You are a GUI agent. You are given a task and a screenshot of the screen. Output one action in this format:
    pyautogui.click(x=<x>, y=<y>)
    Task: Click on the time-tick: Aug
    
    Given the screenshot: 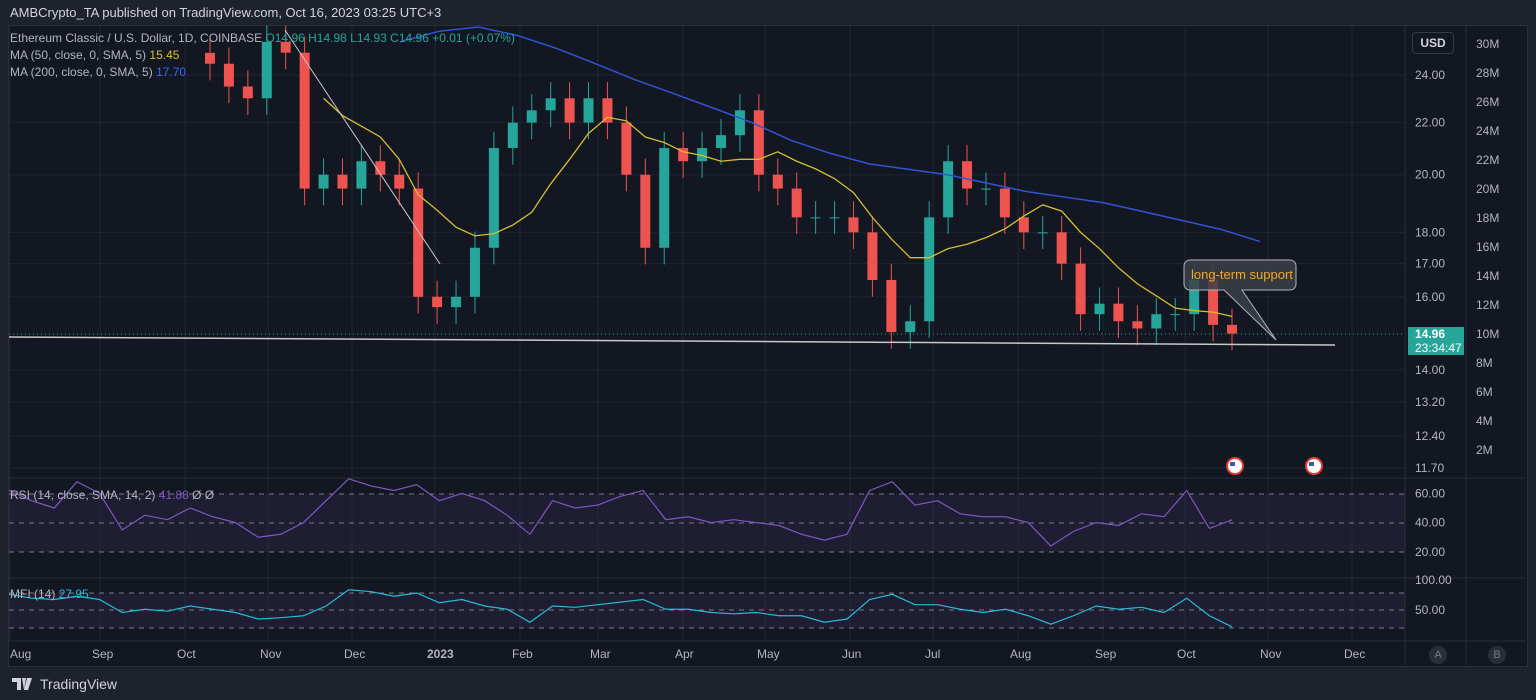 What is the action you would take?
    pyautogui.click(x=1020, y=654)
    